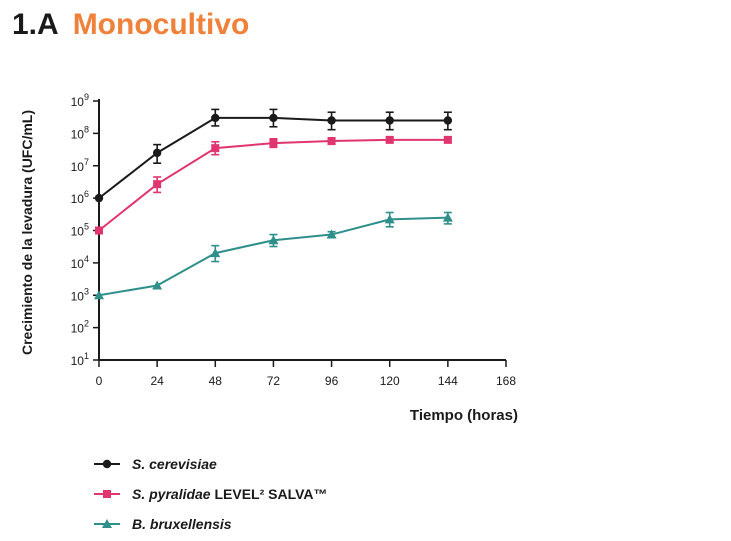 This screenshot has height=541, width=731. I want to click on y-tick-label: 10⁴, so click(80, 262).